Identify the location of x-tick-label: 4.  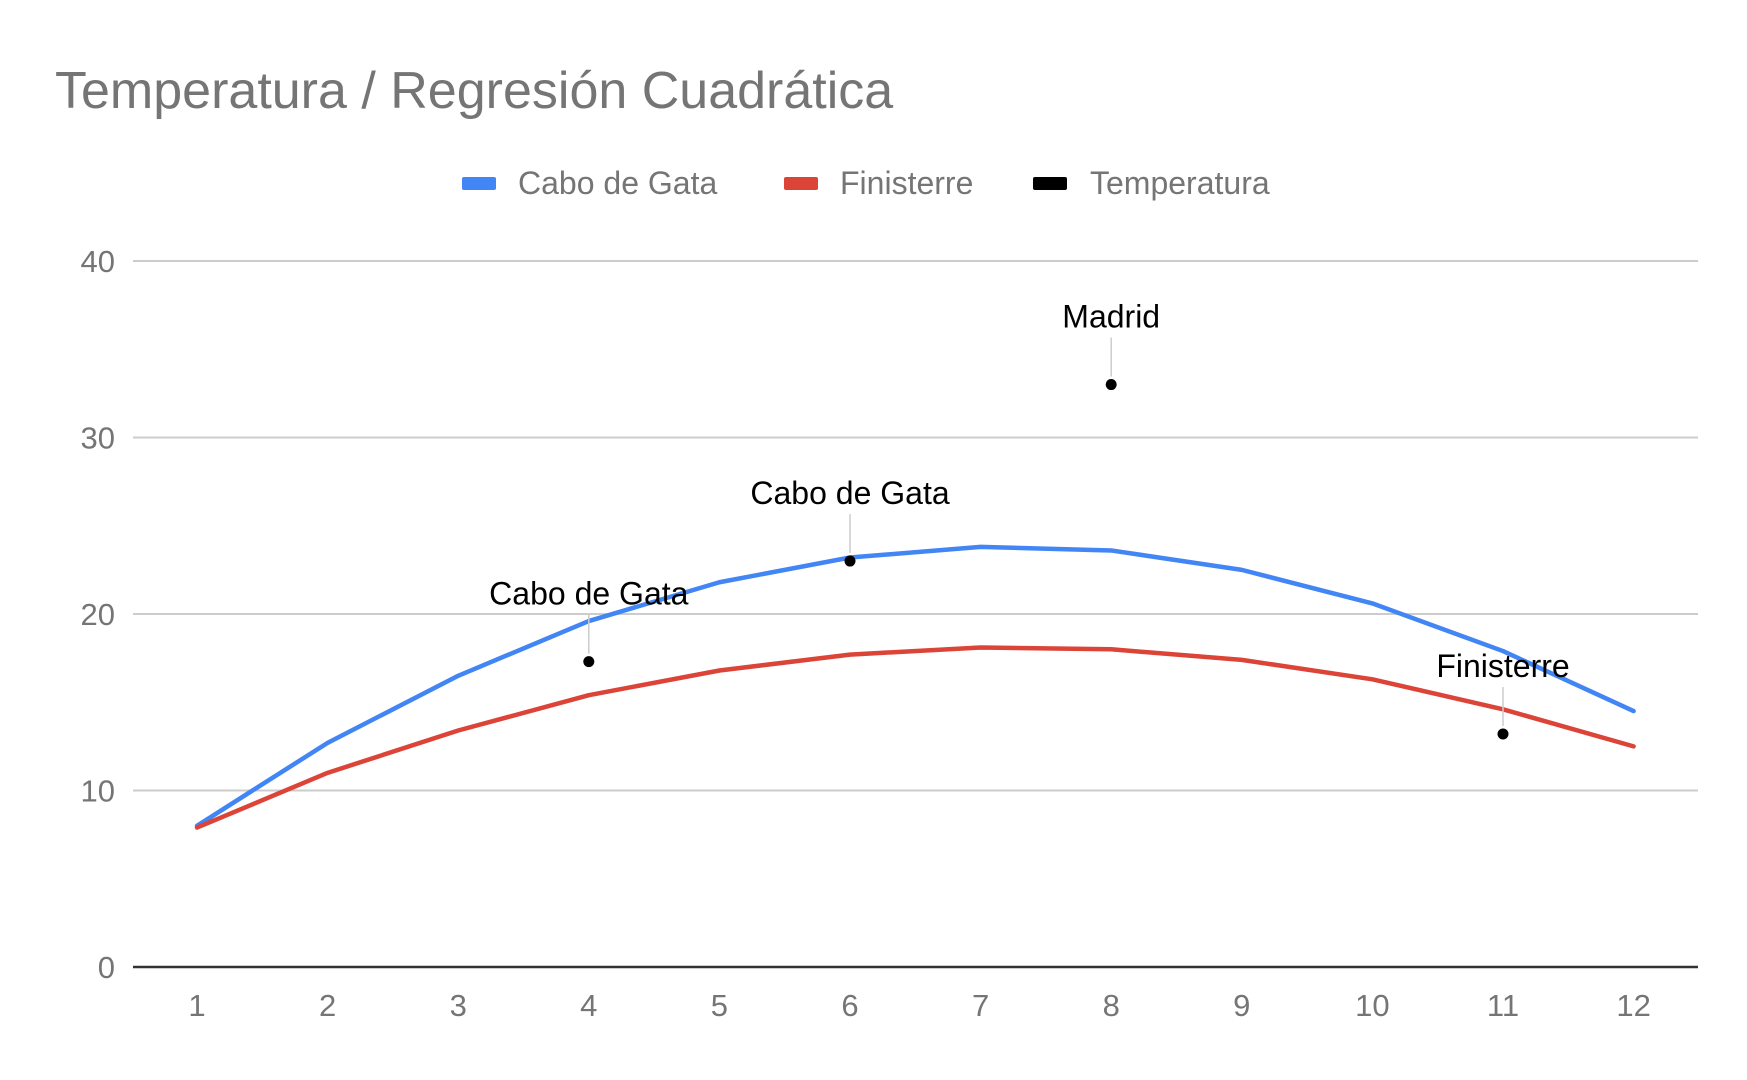
(588, 1005).